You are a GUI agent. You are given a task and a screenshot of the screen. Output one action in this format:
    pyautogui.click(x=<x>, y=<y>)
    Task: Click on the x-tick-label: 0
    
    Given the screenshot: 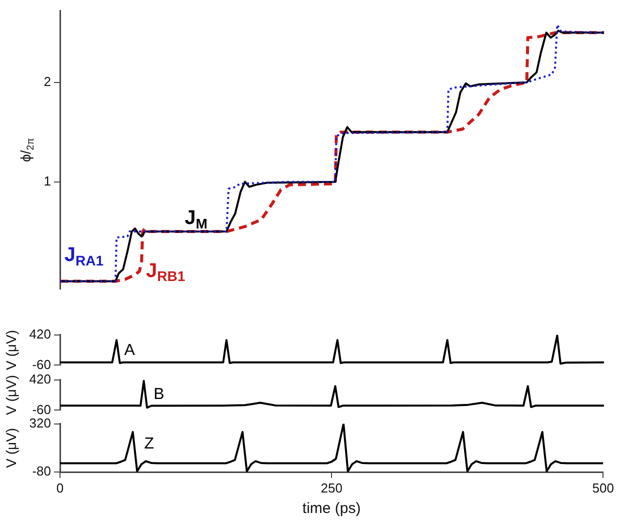 What is the action you would take?
    pyautogui.click(x=60, y=488)
    